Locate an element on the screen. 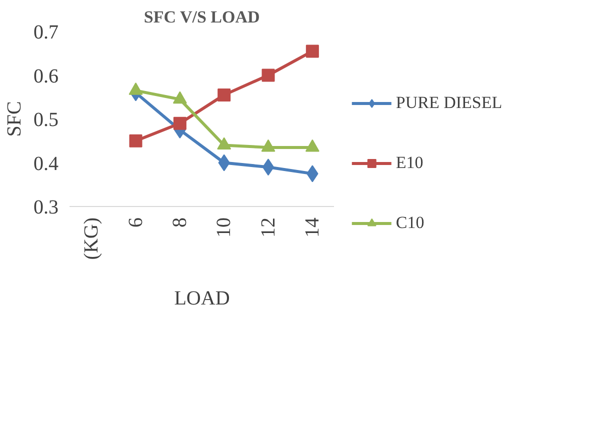  y-tick-label: 0.7 is located at coordinates (46, 33).